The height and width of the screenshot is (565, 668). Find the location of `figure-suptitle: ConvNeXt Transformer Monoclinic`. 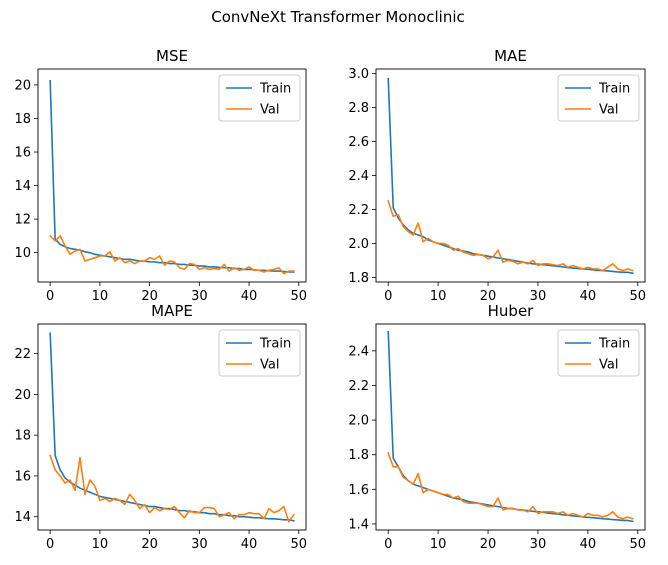

figure-suptitle: ConvNeXt Transformer Monoclinic is located at coordinates (338, 17).